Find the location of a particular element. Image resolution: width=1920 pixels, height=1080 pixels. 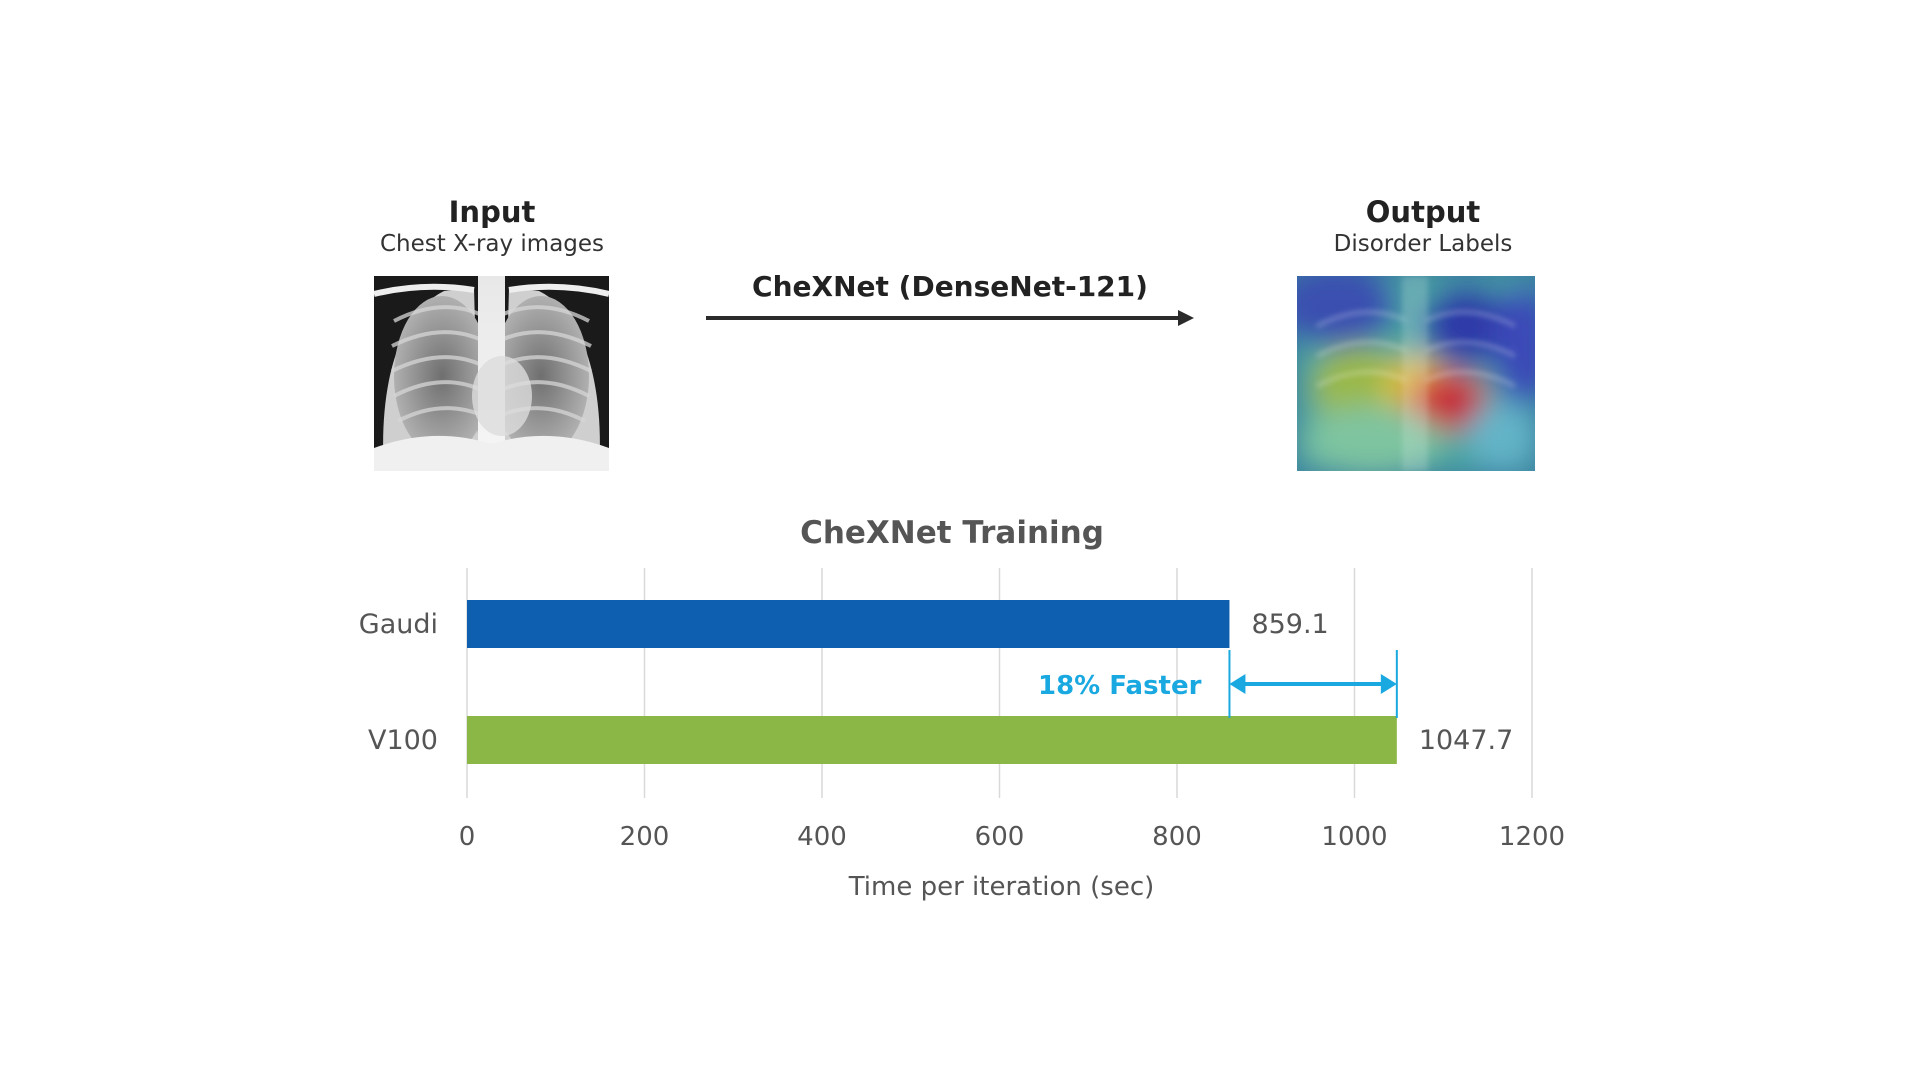

x-tick-label-800: 800 is located at coordinates (1177, 837).